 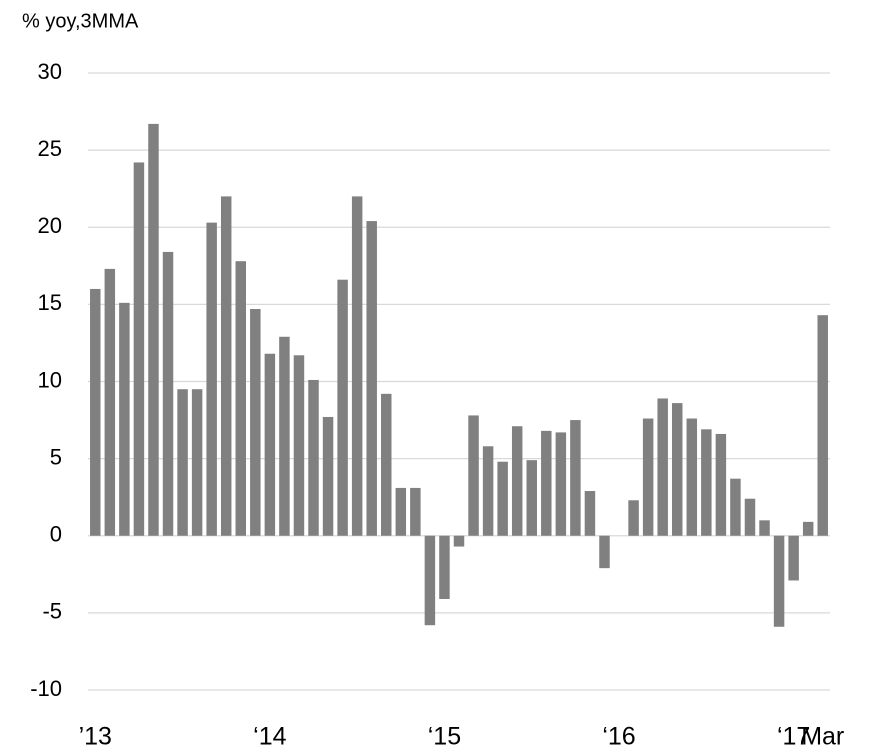 I want to click on y-tick-label: 20, so click(x=50, y=225).